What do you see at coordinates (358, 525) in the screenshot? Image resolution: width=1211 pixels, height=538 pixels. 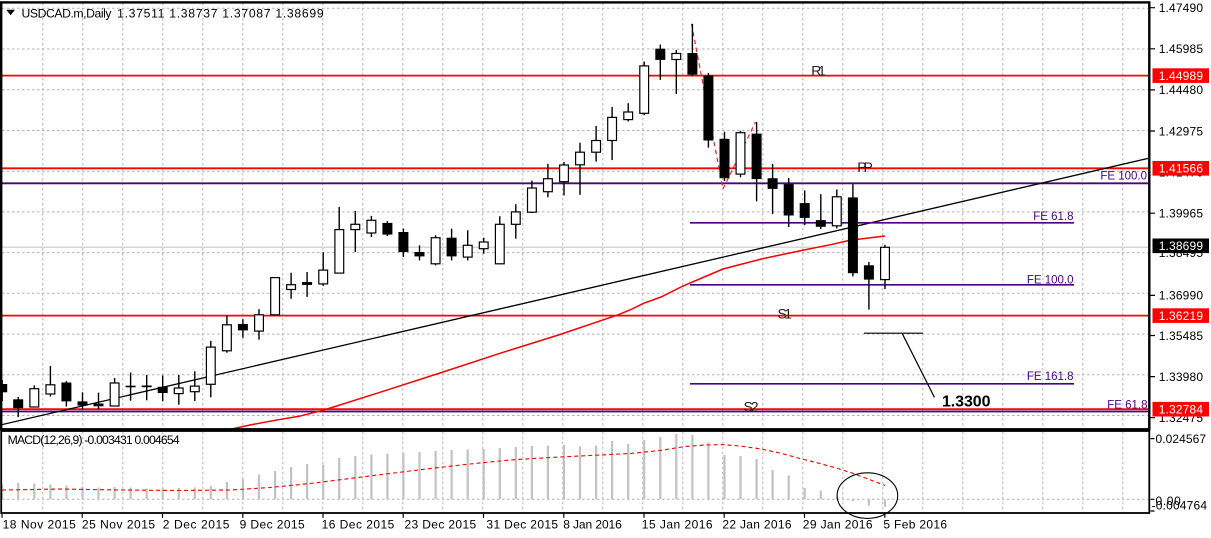 I see `svg-text: 16 Dec 2015` at bounding box center [358, 525].